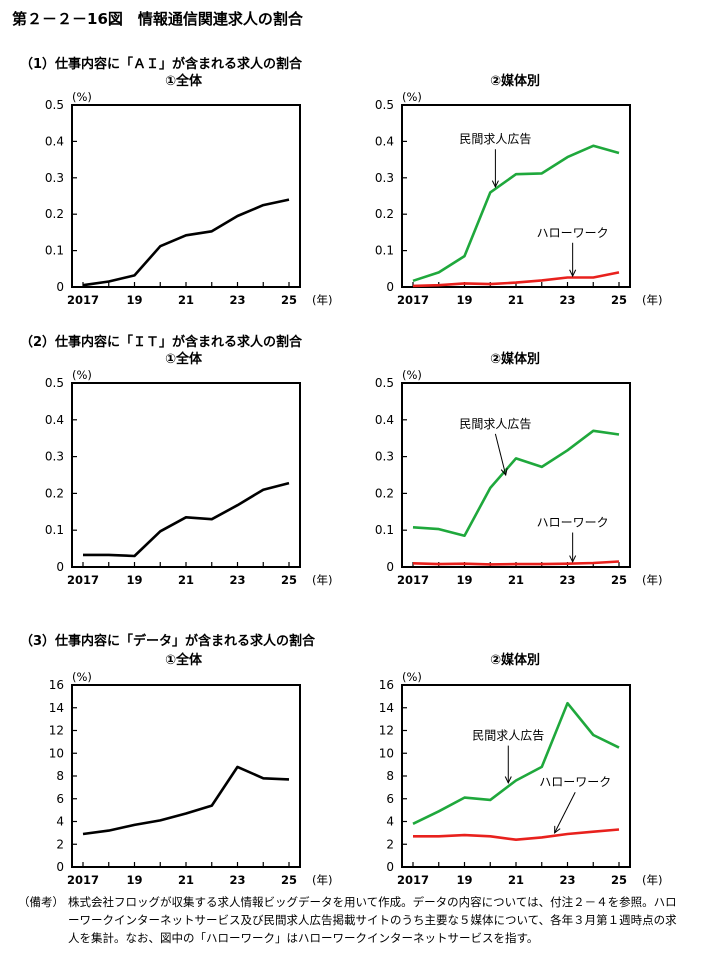  Describe the element at coordinates (56, 708) in the screenshot. I see `data-total-ytick-label: 14` at that location.